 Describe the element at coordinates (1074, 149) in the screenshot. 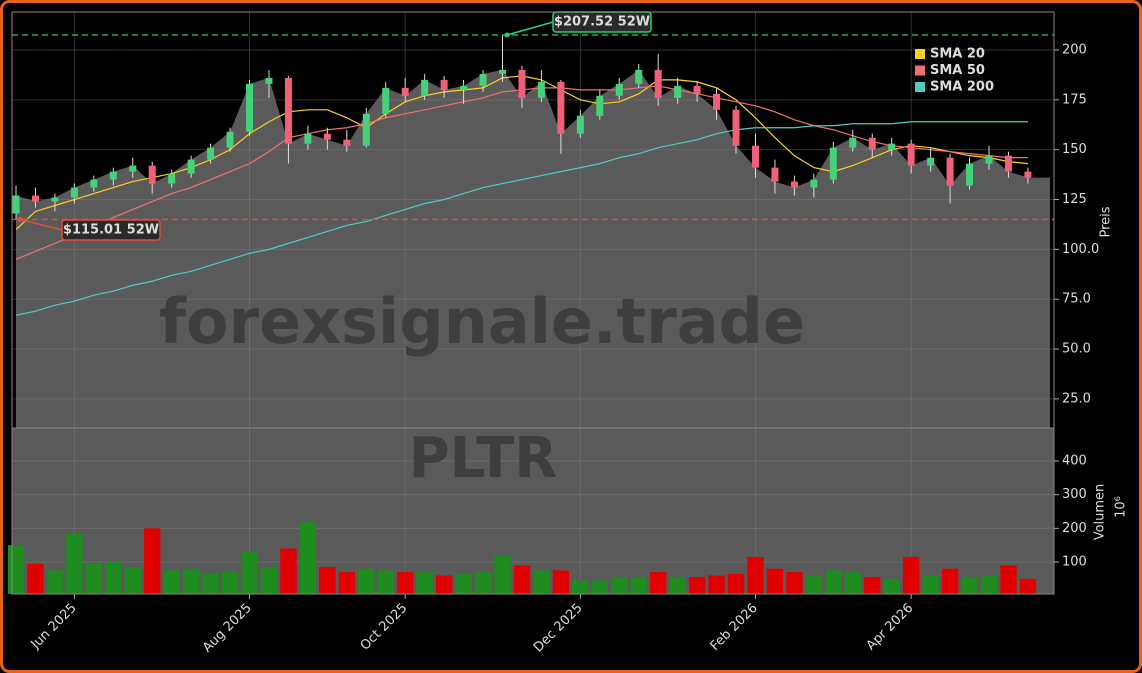

I see `y-tick-label: 150` at that location.